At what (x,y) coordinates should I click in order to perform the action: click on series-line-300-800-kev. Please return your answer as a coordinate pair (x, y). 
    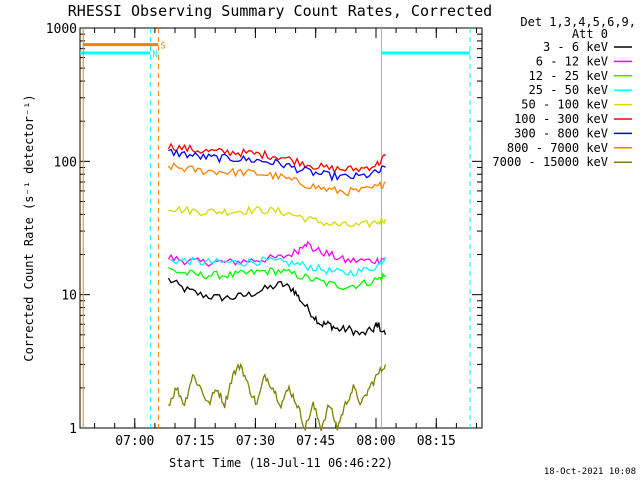
    Looking at the image, I should click on (277, 165).